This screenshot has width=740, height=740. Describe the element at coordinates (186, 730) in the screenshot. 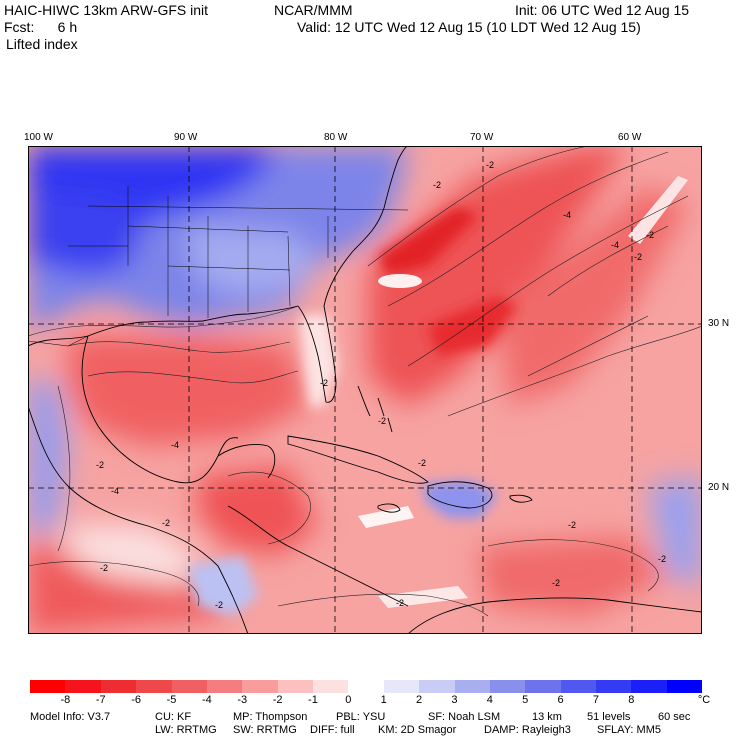

I see `longwave-scheme: LW: RRTMG` at that location.